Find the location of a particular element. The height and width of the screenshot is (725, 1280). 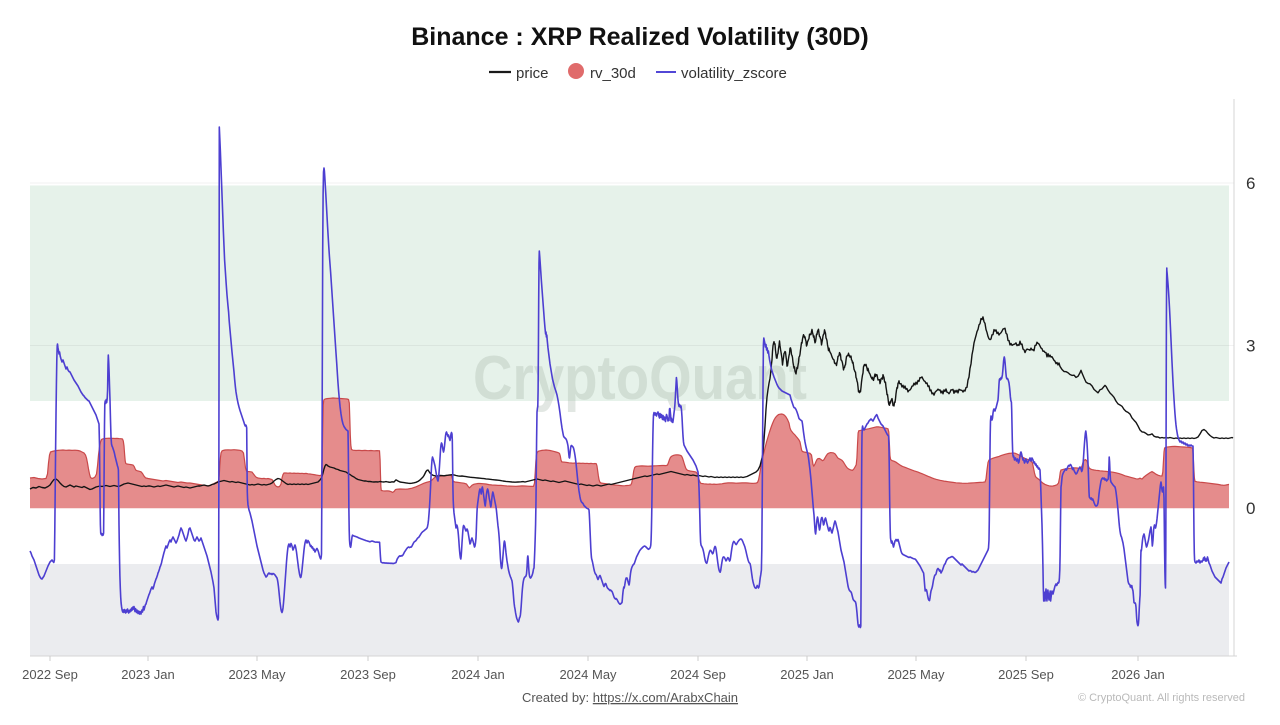

svg-text: 6 is located at coordinates (1250, 183).